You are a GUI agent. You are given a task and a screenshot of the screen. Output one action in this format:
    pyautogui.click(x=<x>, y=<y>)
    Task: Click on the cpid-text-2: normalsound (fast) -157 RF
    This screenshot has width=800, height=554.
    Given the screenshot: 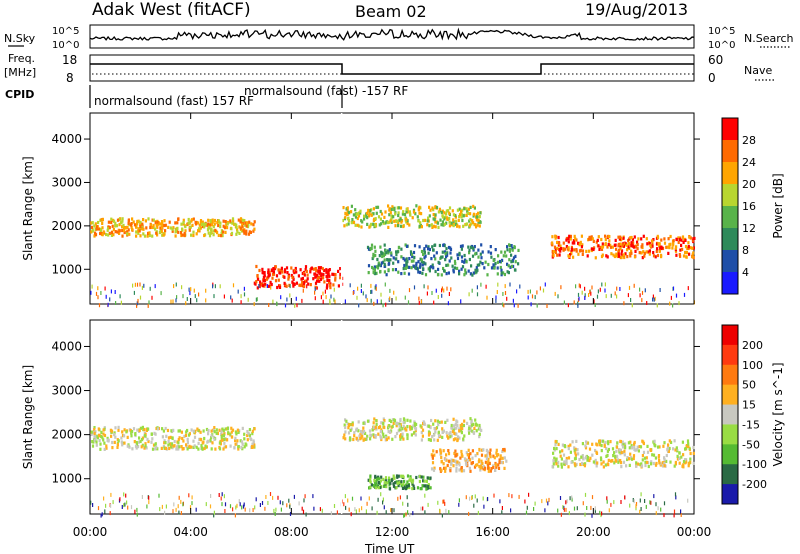 What is the action you would take?
    pyautogui.click(x=326, y=91)
    